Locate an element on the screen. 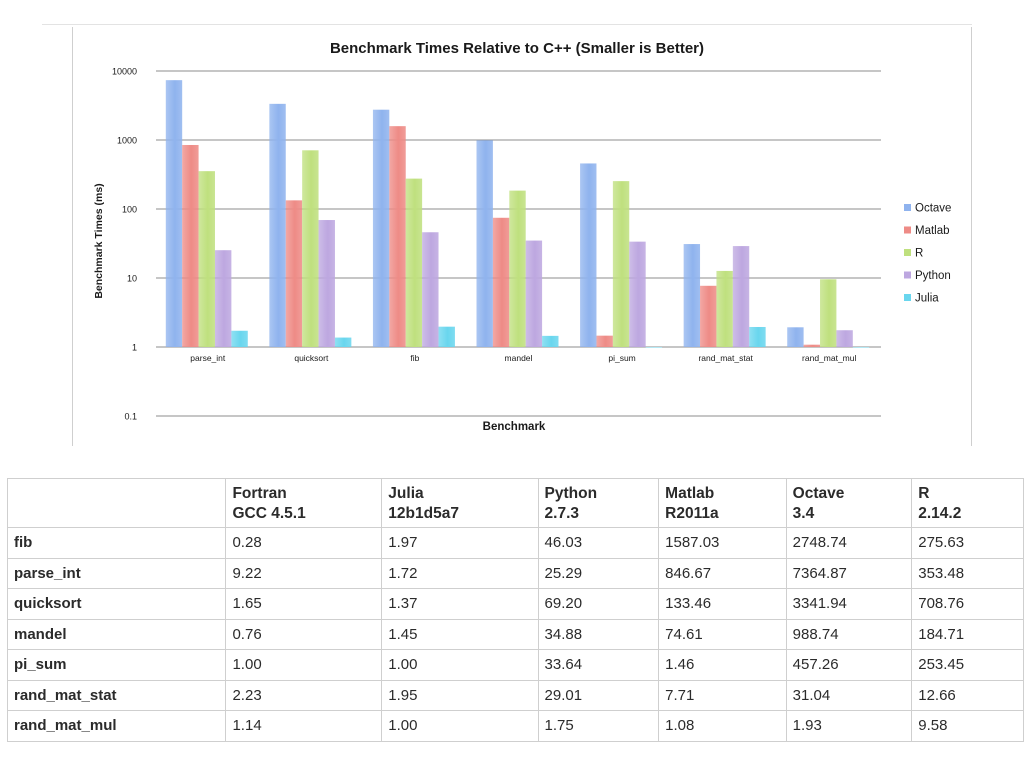 This screenshot has height=769, width=1024. table-row: rand_mat_stat 2.23 1.95 29.01 7.71 31.04 12.66 is located at coordinates (515, 695).